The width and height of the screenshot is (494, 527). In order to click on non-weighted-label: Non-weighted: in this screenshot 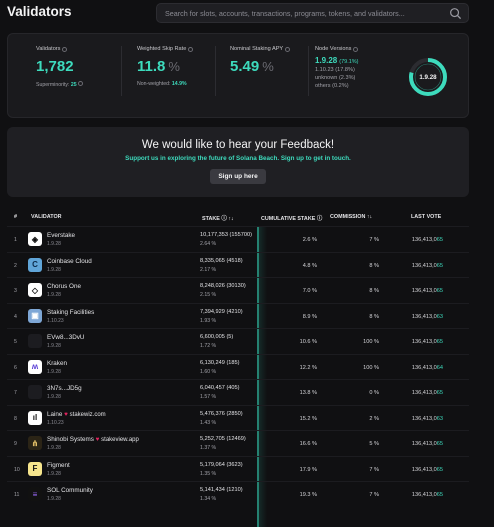, I will do `click(154, 84)`.